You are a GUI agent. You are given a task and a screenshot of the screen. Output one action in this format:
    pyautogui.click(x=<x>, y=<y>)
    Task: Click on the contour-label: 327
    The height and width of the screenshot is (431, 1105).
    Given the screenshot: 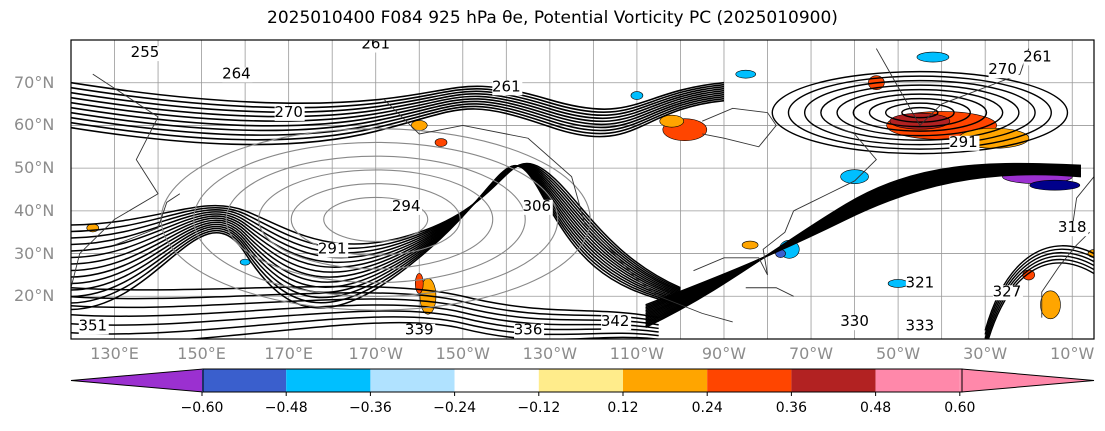 What is the action you would take?
    pyautogui.click(x=1007, y=291)
    